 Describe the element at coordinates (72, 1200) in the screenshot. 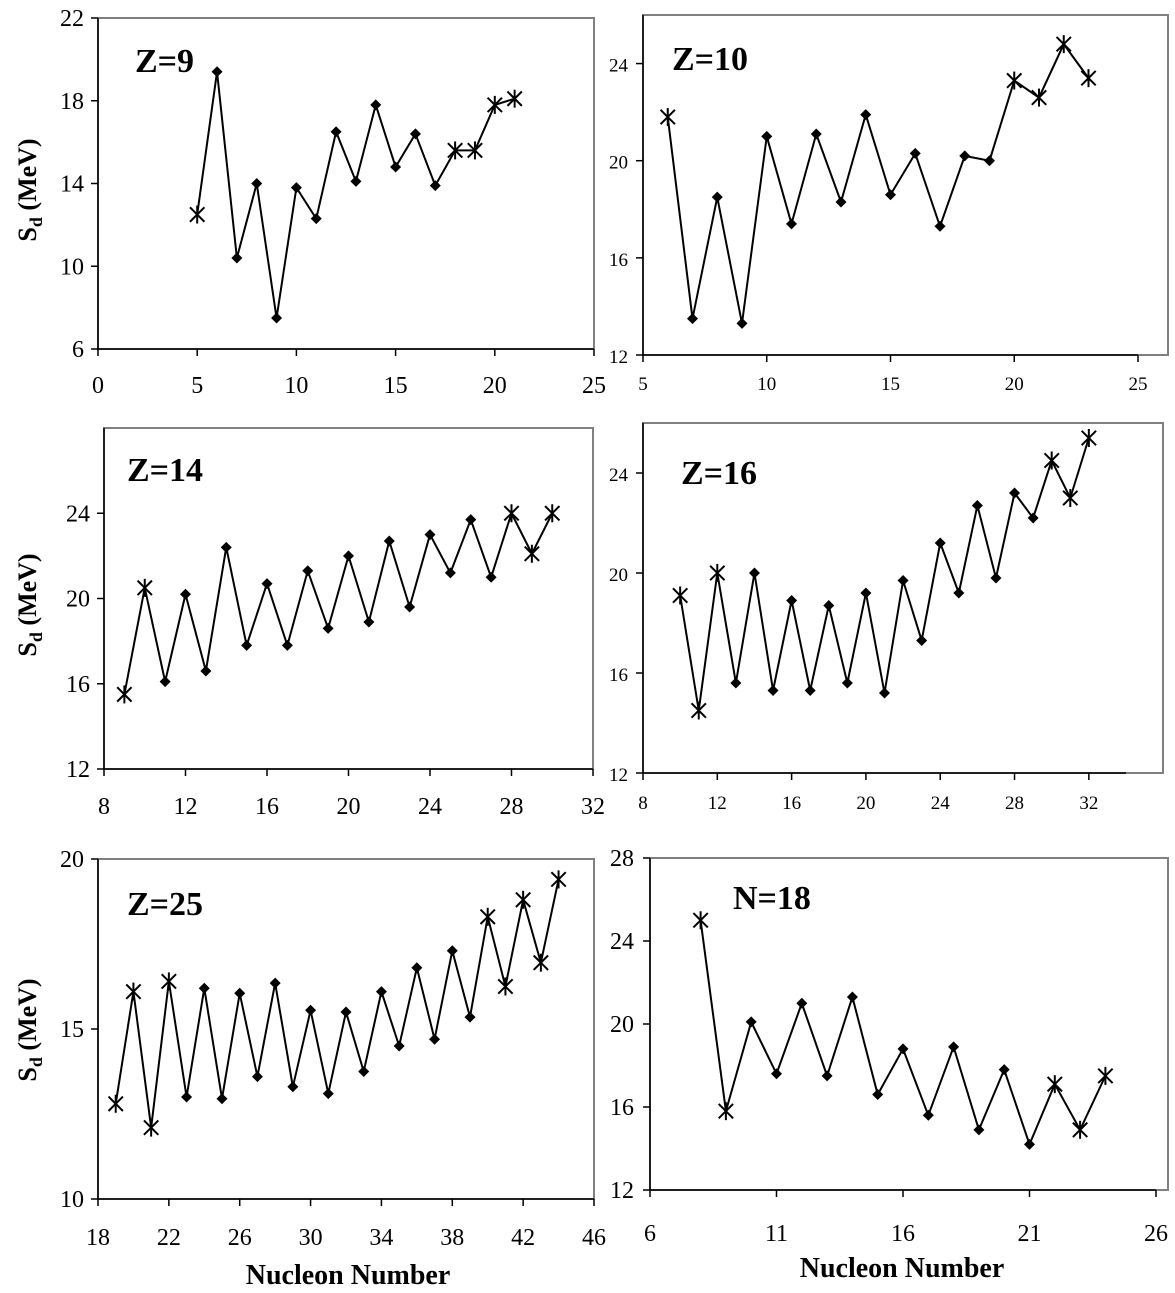

I see `y-tick-label: 10` at that location.